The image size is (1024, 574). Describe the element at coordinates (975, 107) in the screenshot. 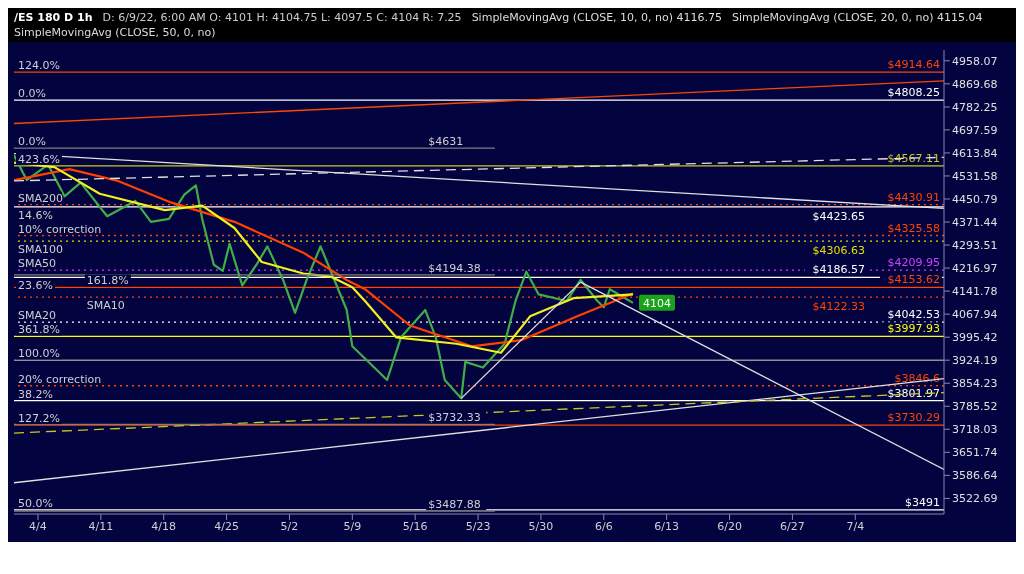

I see `y-tick-label: 4782.25` at that location.